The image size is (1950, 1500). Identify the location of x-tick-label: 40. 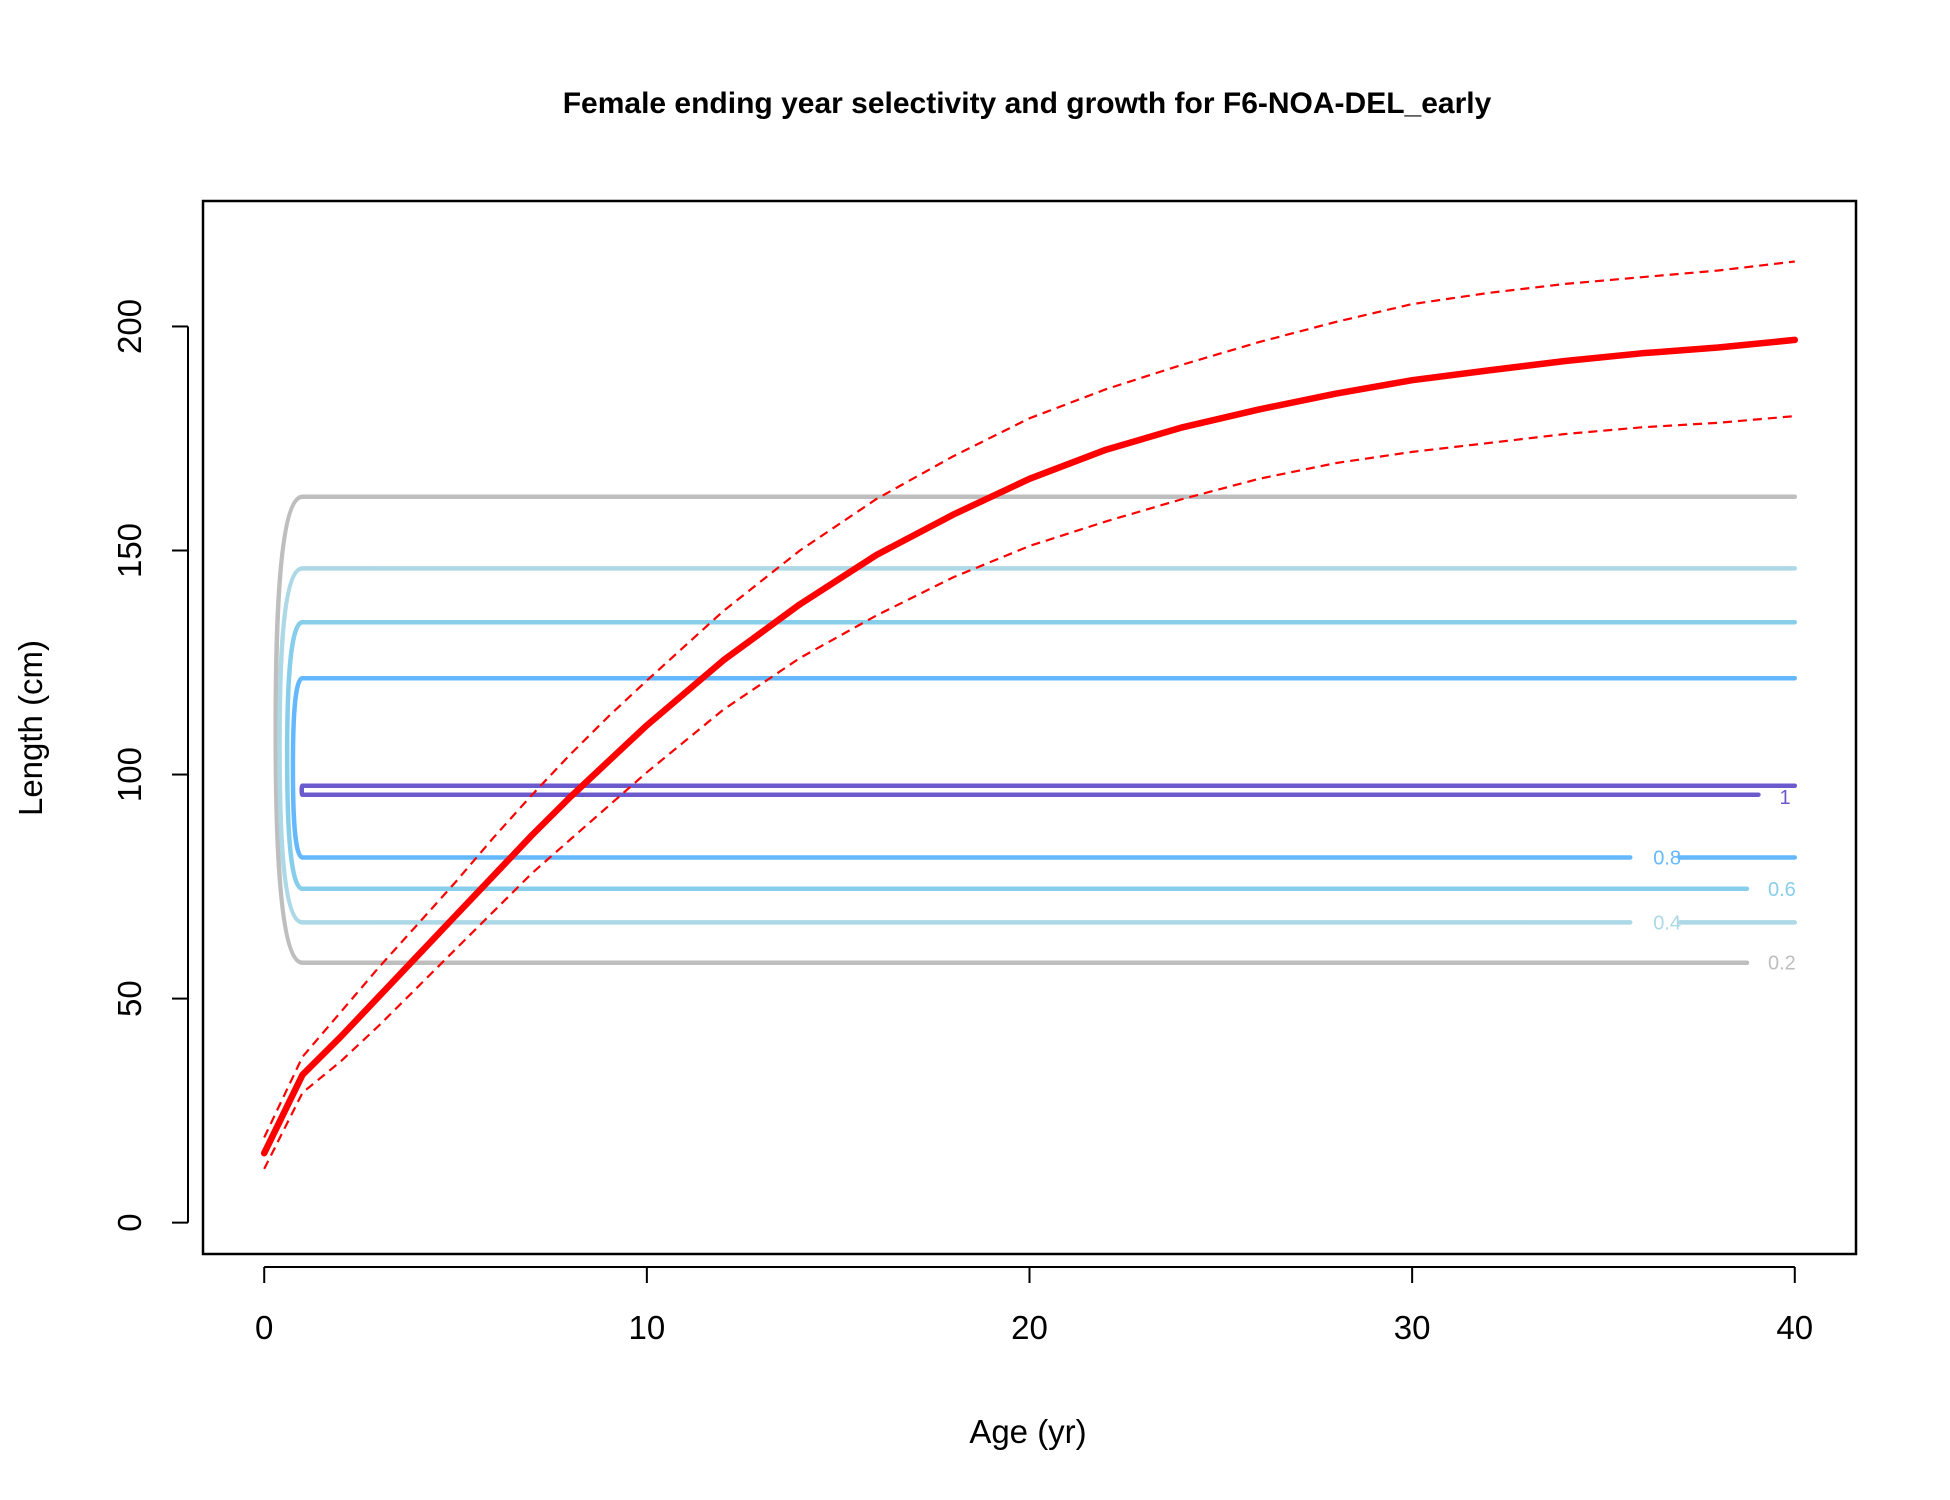
(1794, 1327).